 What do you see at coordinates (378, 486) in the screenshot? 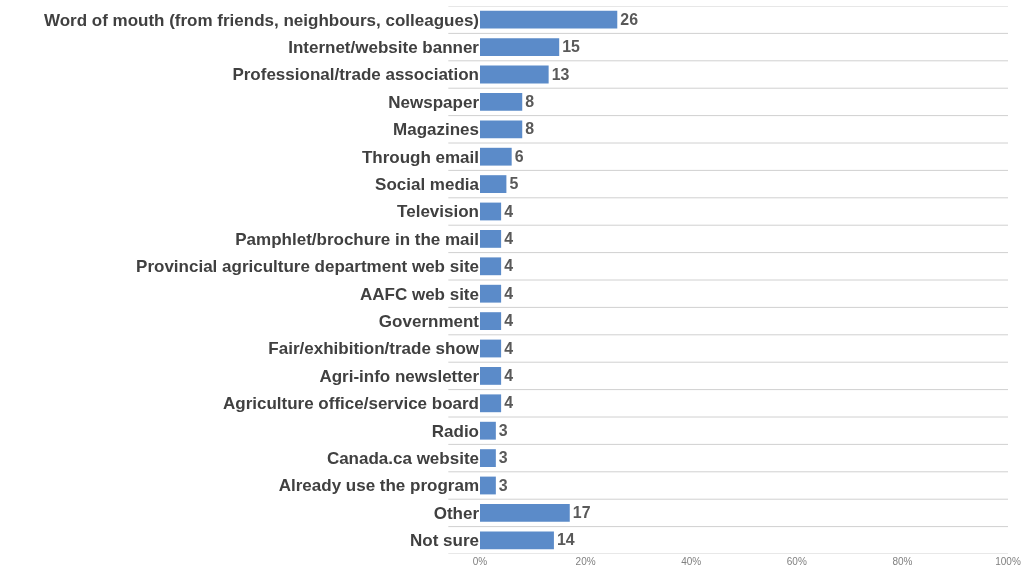
I see `y-tick-label: Already use the program` at bounding box center [378, 486].